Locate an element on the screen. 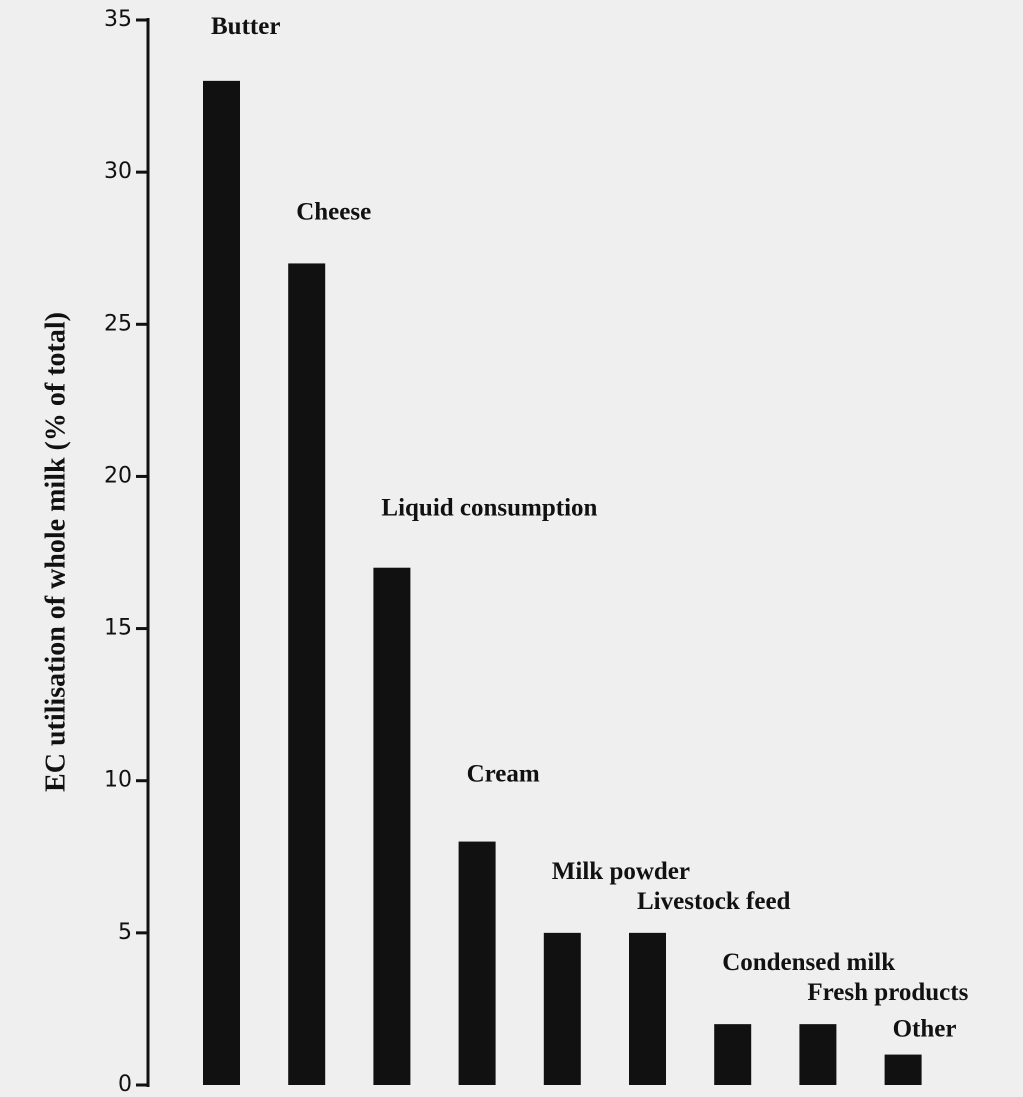 This screenshot has width=1023, height=1097. y-tick-label: 10 is located at coordinates (118, 780).